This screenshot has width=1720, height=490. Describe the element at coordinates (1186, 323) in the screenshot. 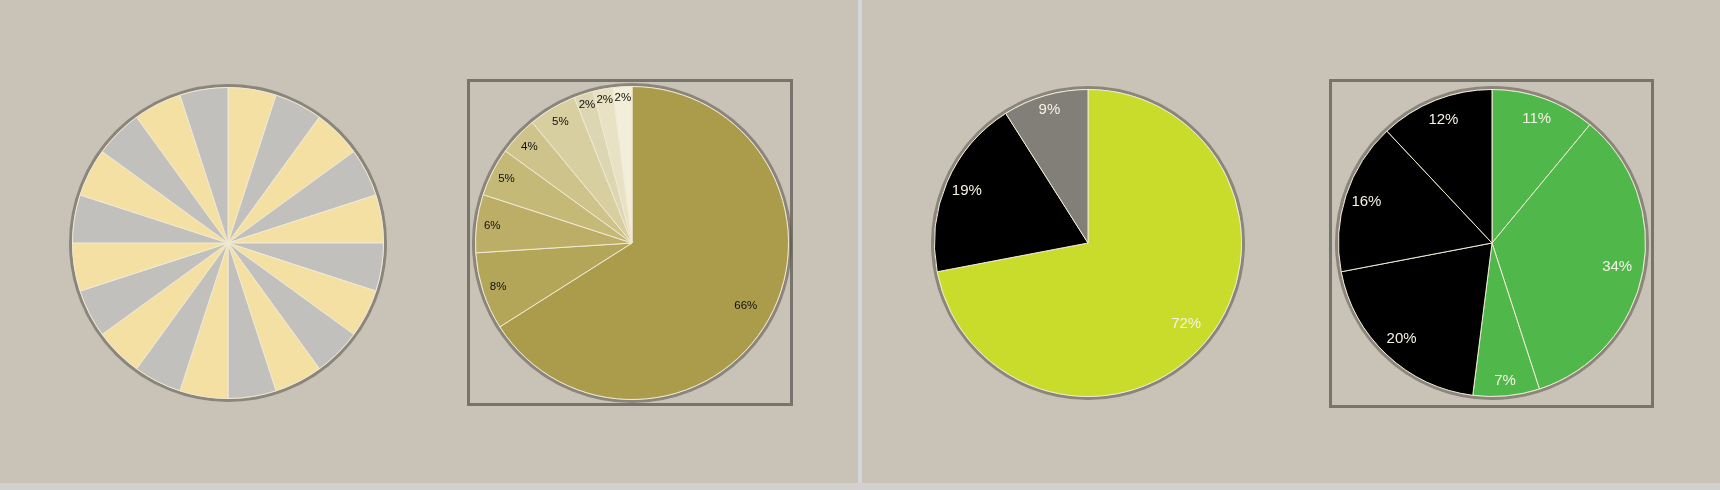

I see `data-label: 72%` at that location.